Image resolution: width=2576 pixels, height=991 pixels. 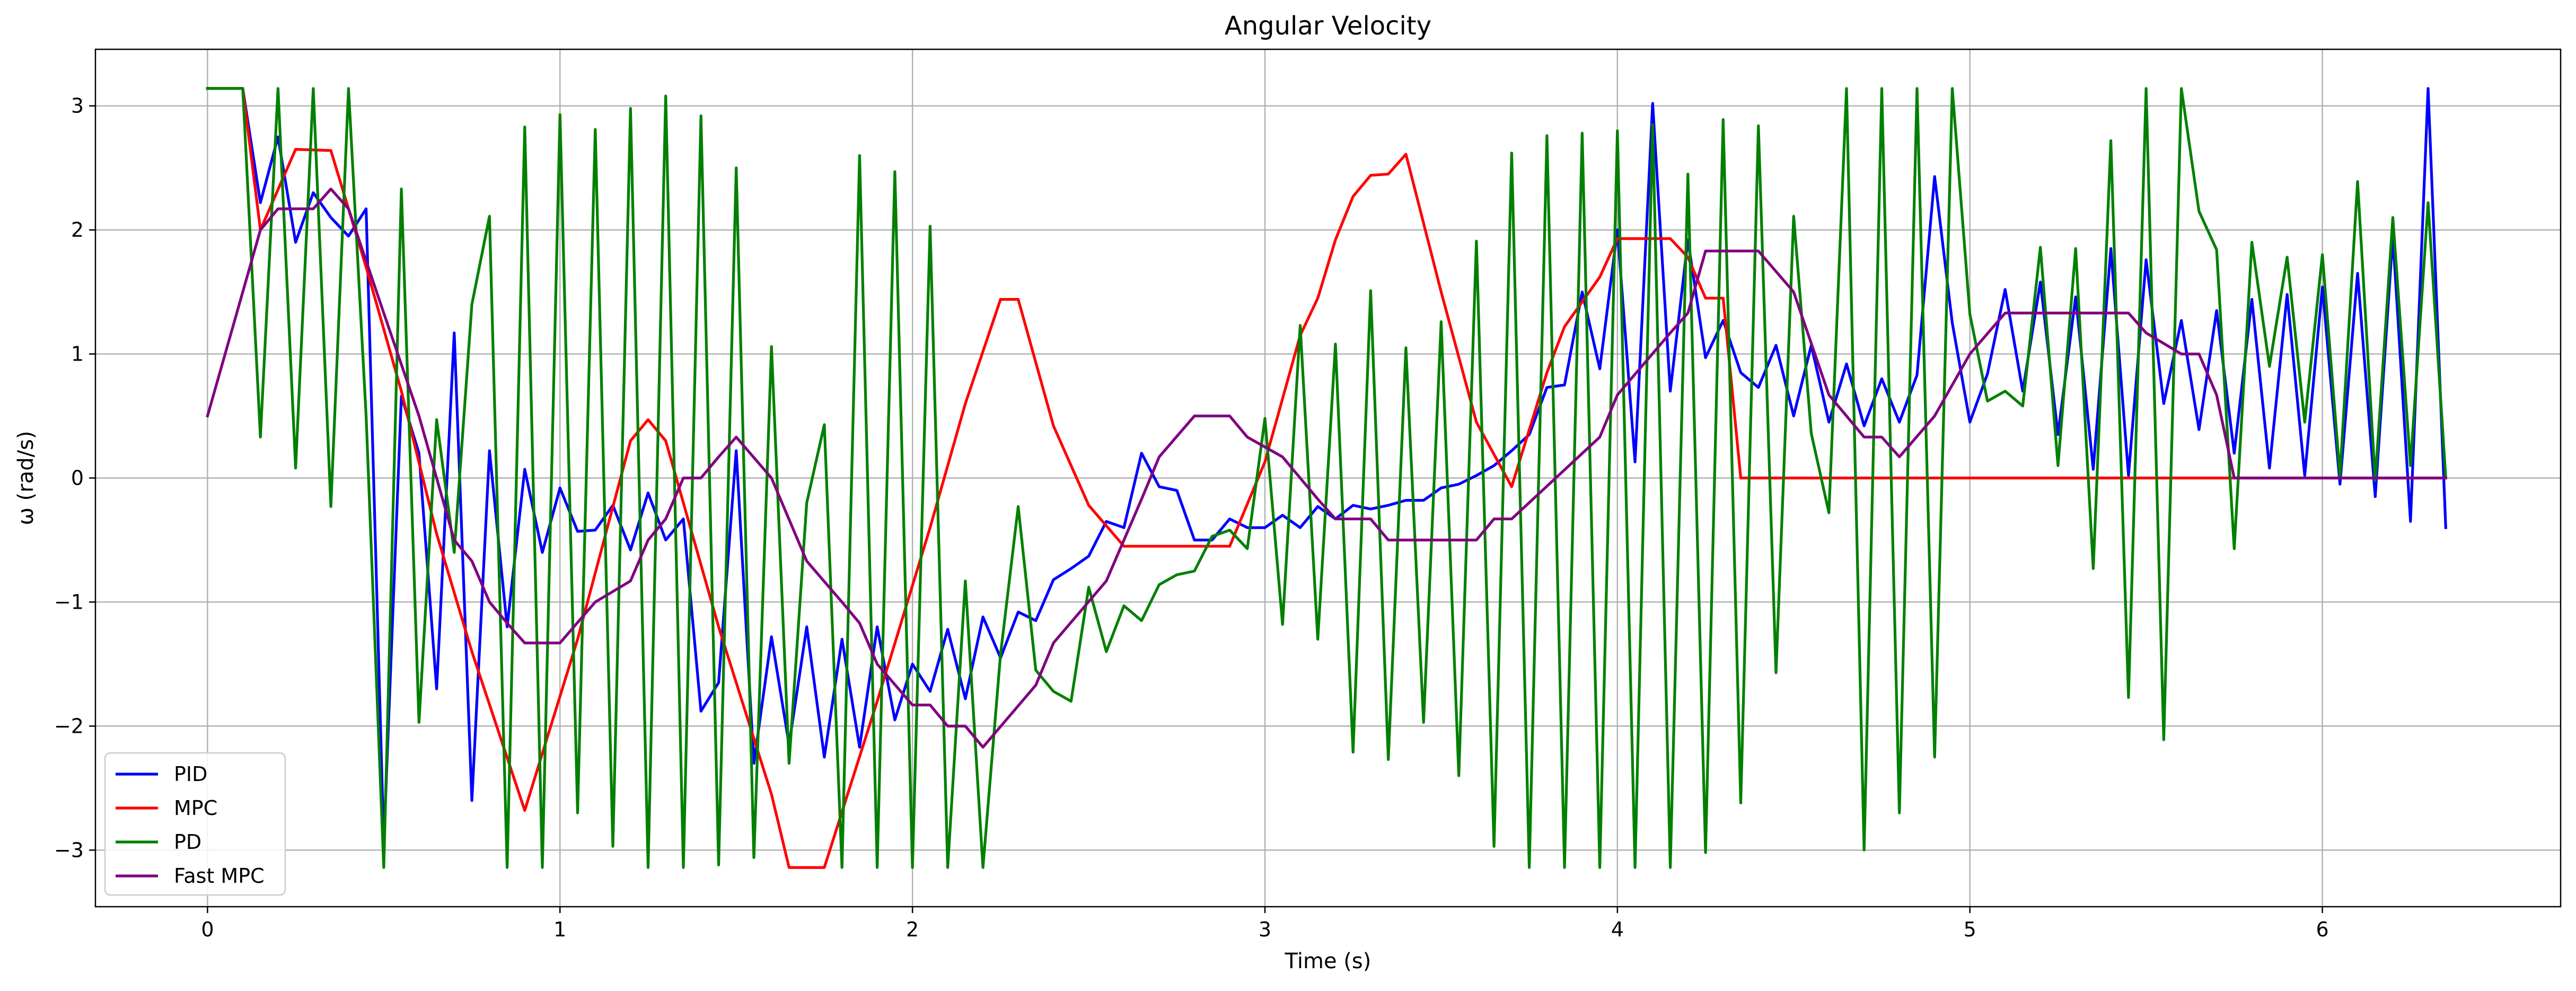 I want to click on y-tick-label: 0, so click(x=77, y=478).